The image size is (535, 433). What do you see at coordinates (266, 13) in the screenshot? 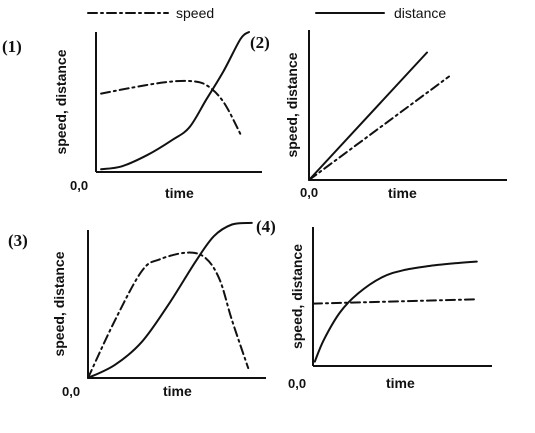
I see `legend: speed distance` at bounding box center [266, 13].